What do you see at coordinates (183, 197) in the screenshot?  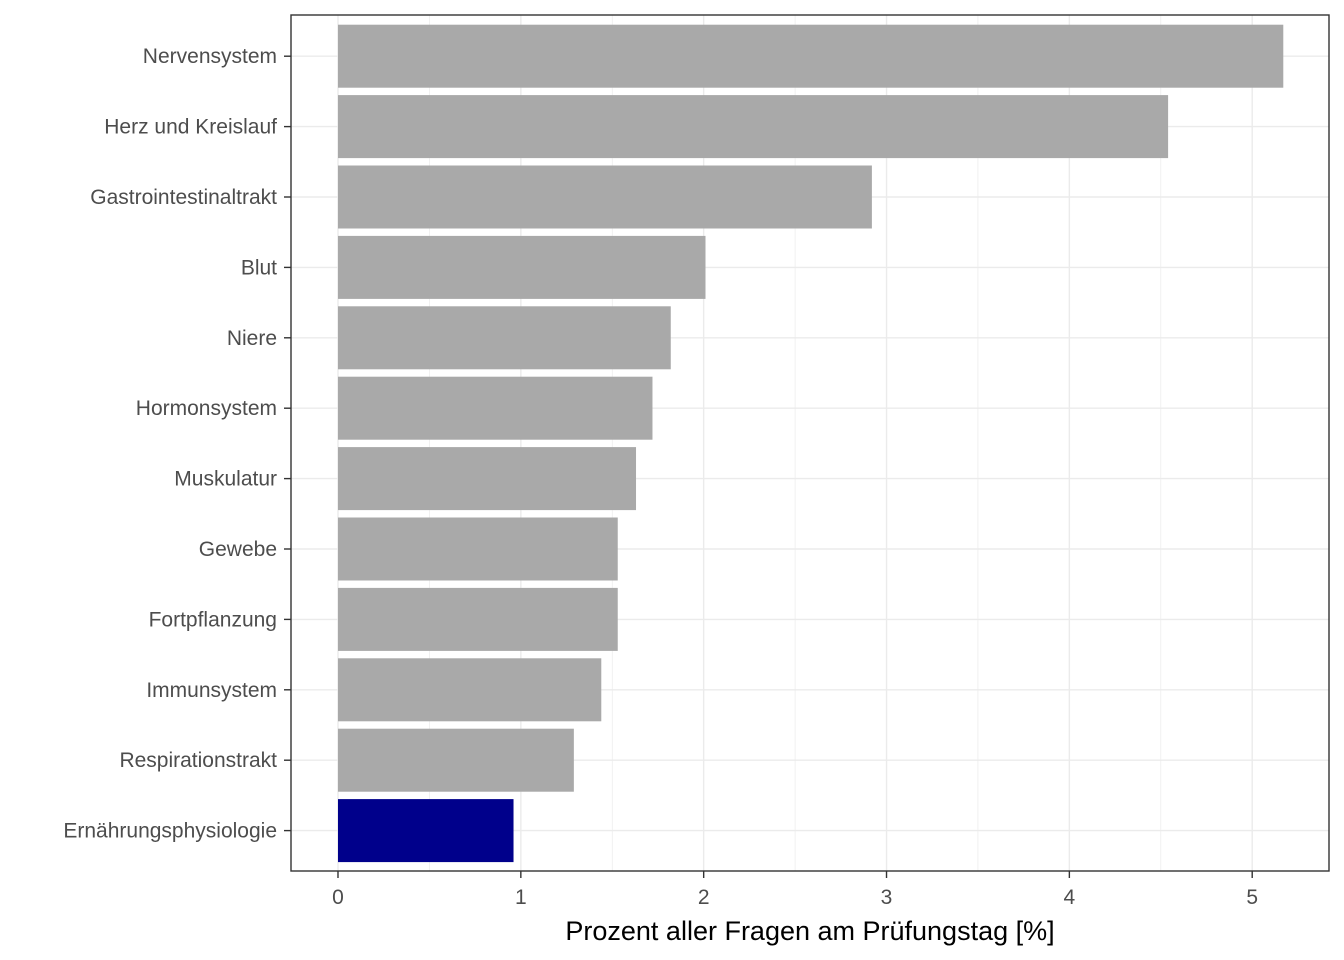 I see `y-tick-label: Gastrointestinaltrakt` at bounding box center [183, 197].